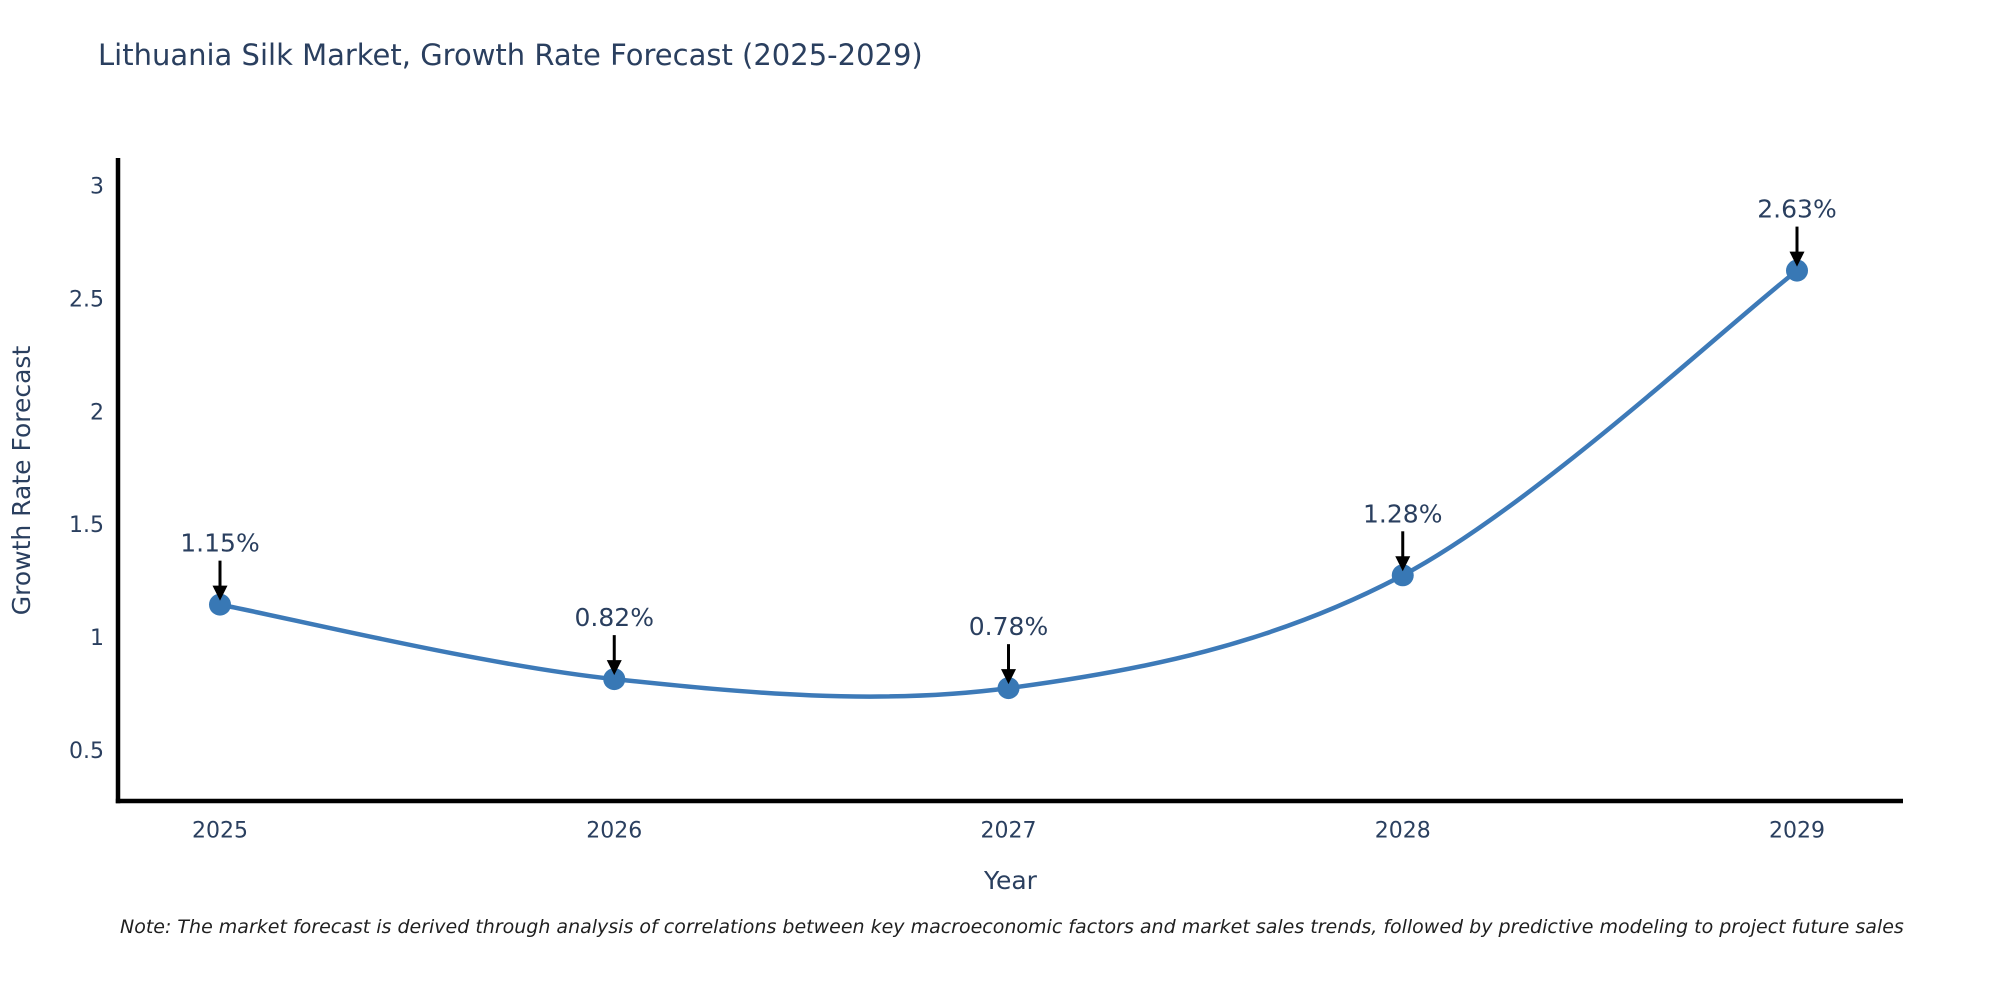 The image size is (2000, 1000). What do you see at coordinates (97, 412) in the screenshot?
I see `y-tick-label: 2` at bounding box center [97, 412].